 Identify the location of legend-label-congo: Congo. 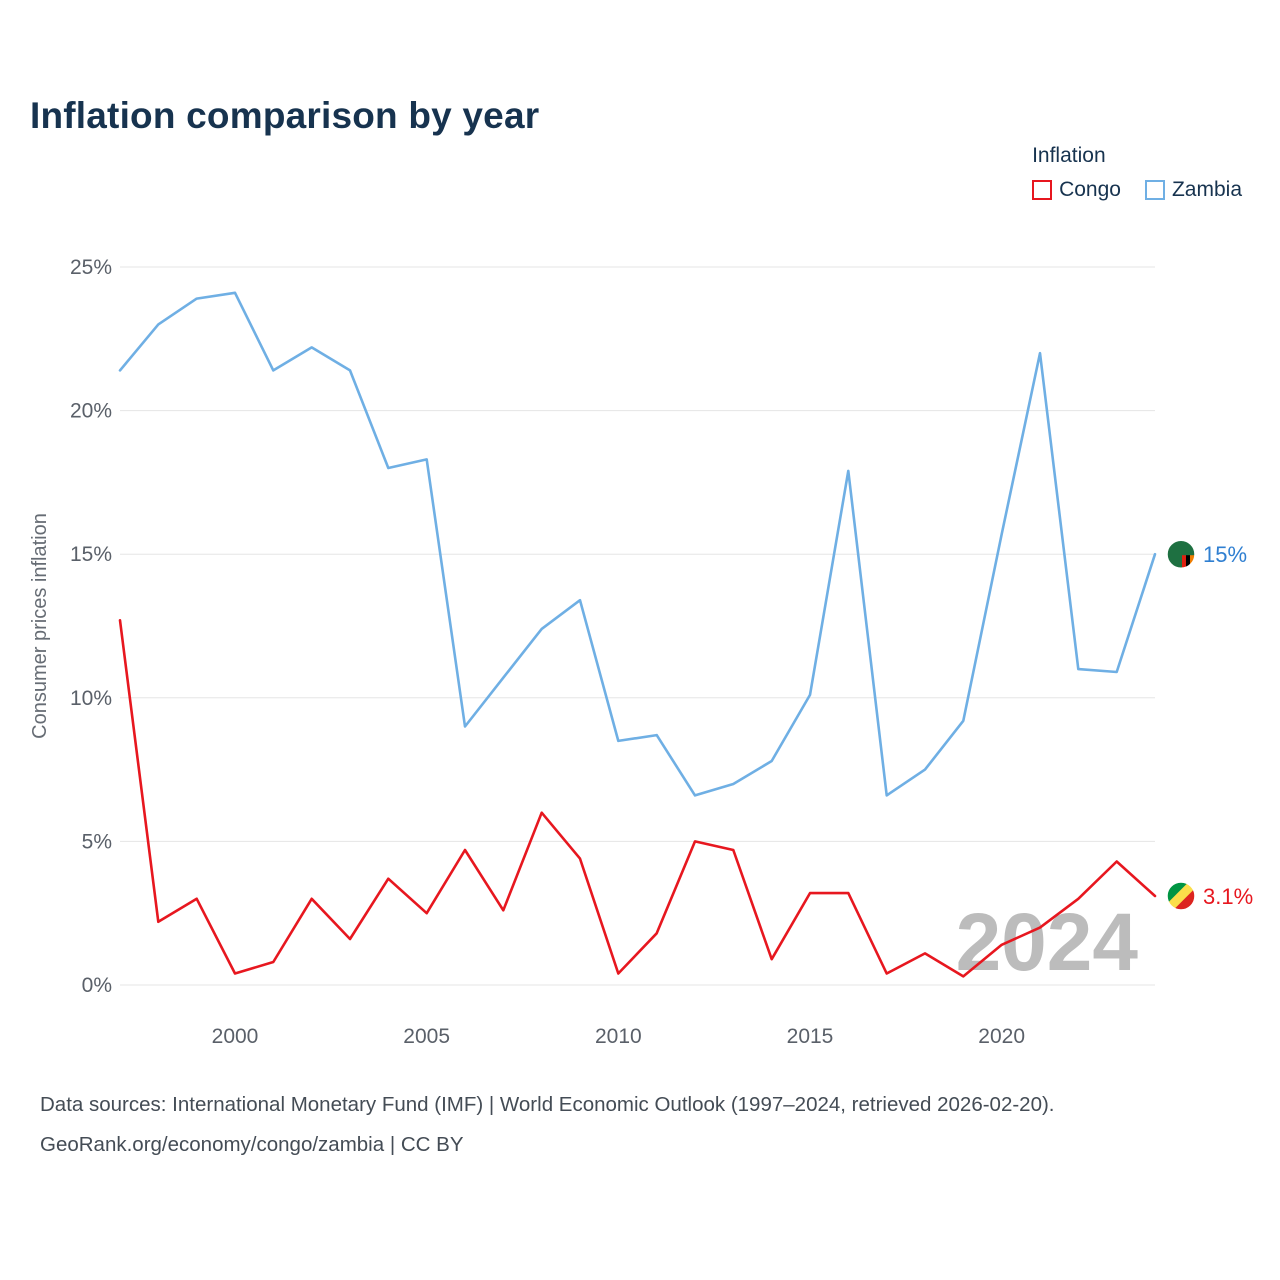
(1090, 189).